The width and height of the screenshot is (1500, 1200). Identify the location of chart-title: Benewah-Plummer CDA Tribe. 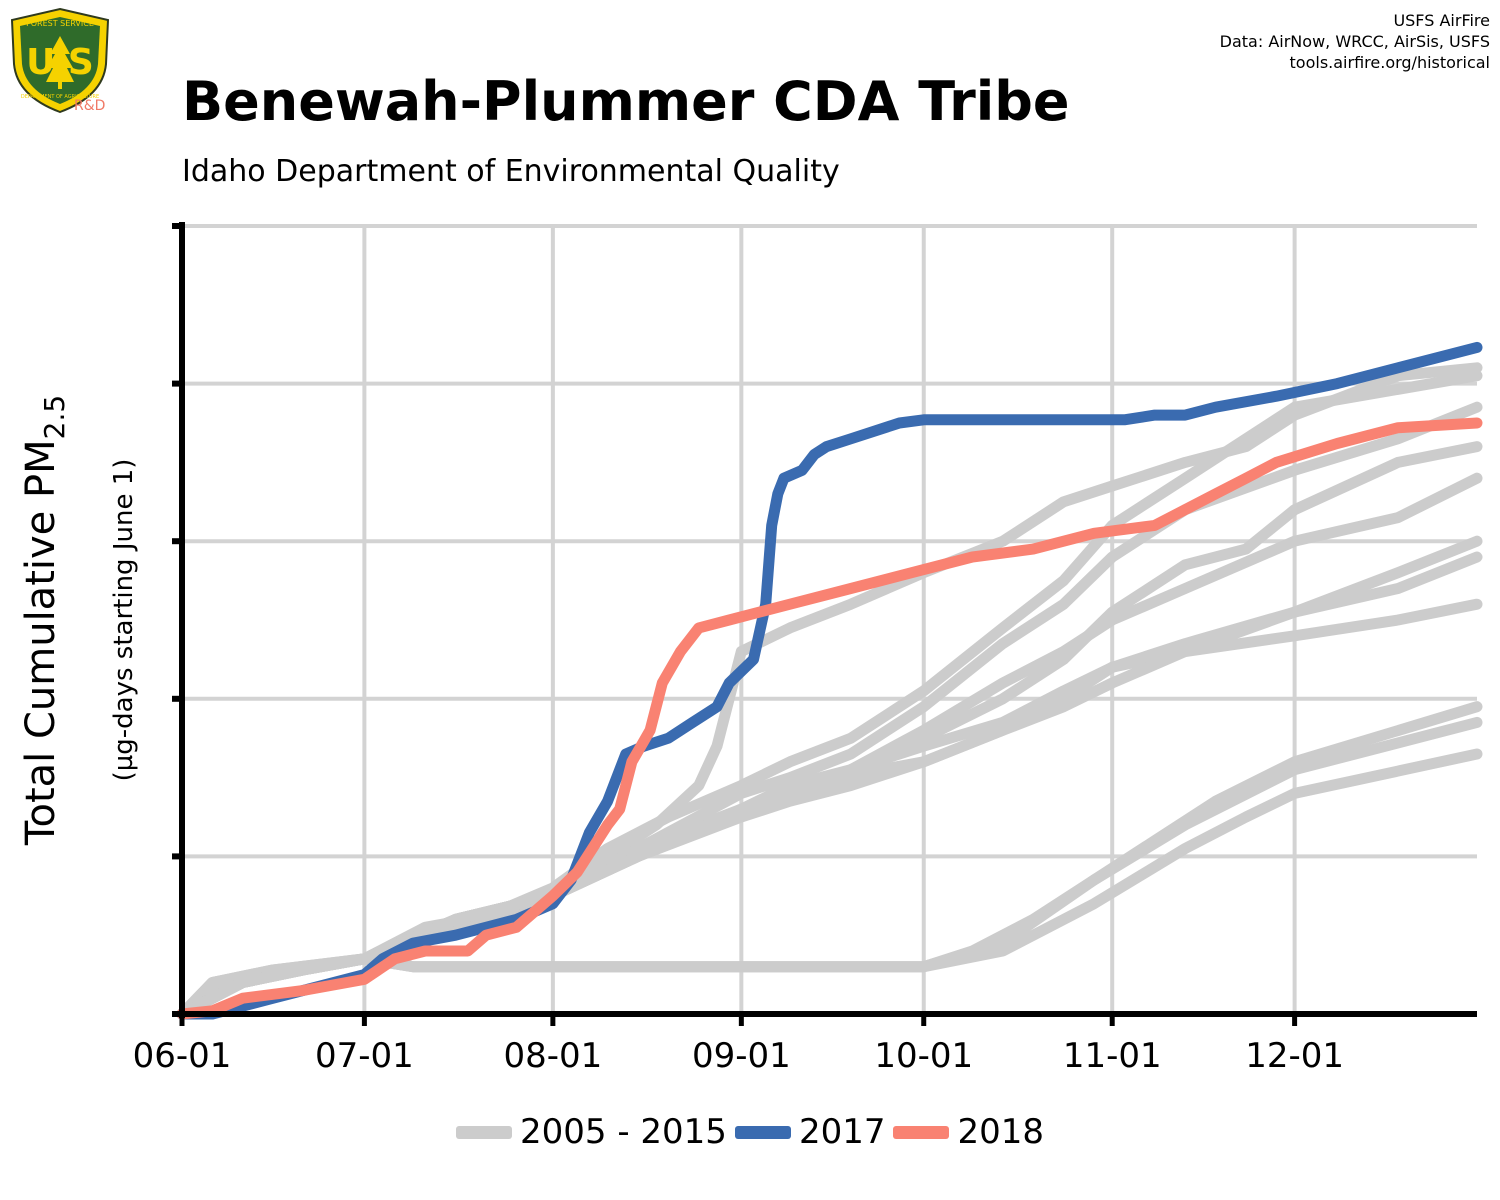
(626, 101).